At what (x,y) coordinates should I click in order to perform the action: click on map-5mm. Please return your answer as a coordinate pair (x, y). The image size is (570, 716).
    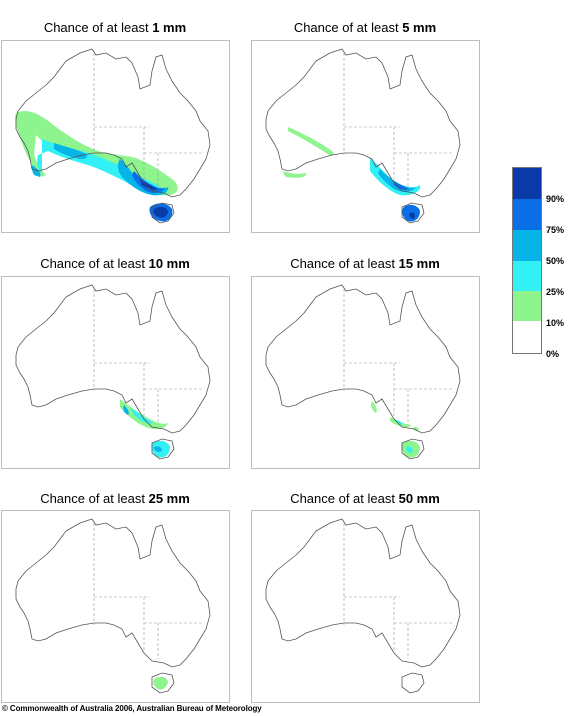
    Looking at the image, I should click on (365, 136).